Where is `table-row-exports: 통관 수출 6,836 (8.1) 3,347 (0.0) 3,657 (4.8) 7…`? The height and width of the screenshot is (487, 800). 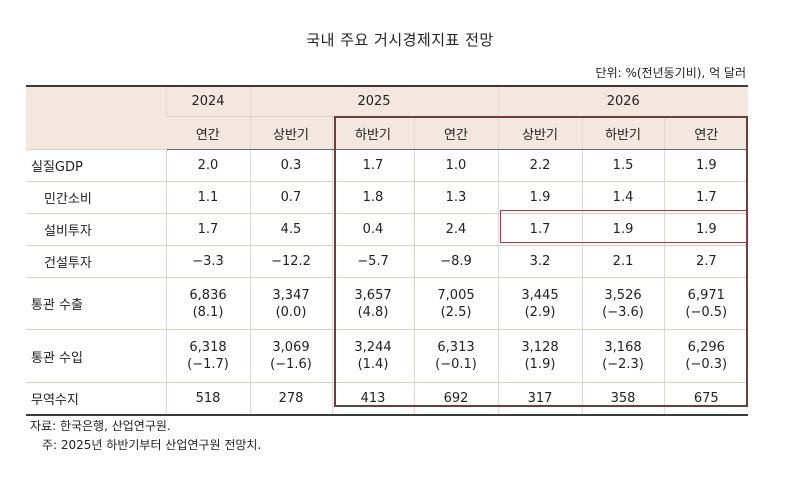 table-row-exports: 통관 수출 6,836 (8.1) 3,347 (0.0) 3,657 (4.8) 7… is located at coordinates (387, 303).